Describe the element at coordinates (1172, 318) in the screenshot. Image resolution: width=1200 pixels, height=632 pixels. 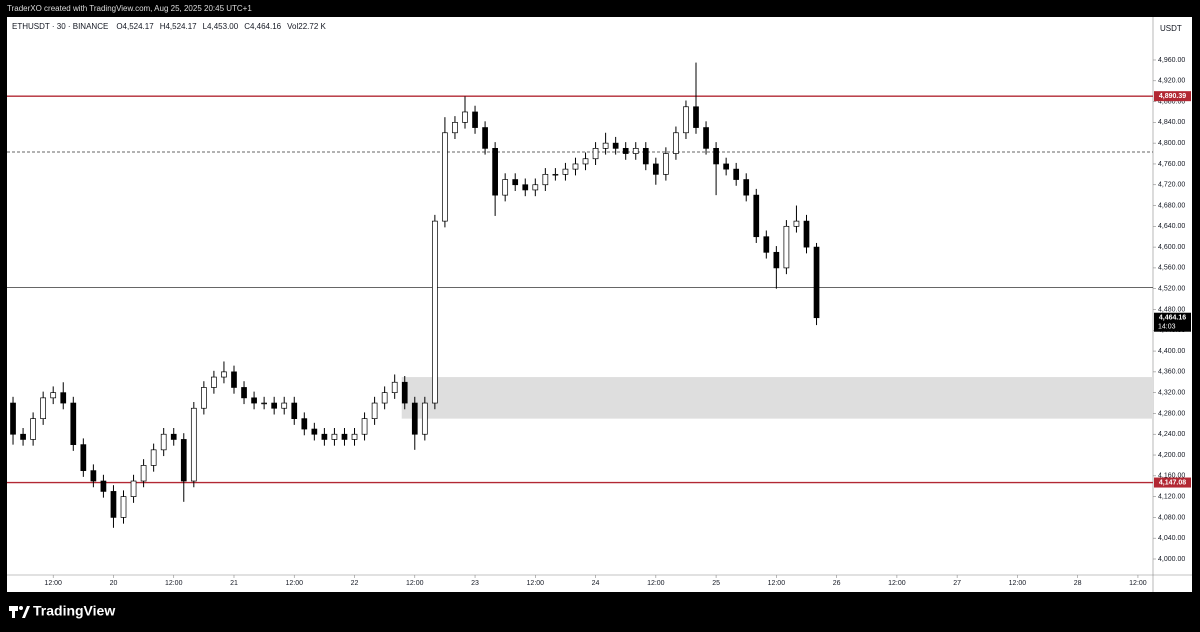
I see `last-price-label: 4,464.16` at that location.